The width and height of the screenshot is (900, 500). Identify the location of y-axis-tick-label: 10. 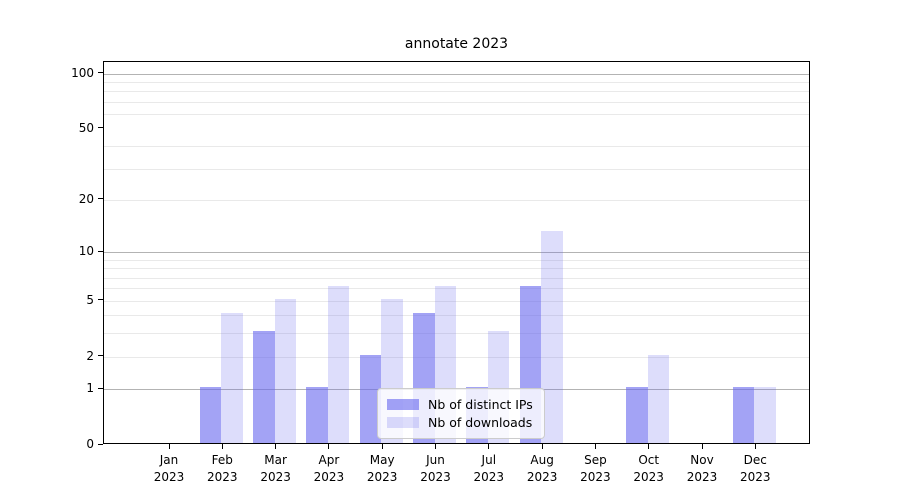
(86, 251).